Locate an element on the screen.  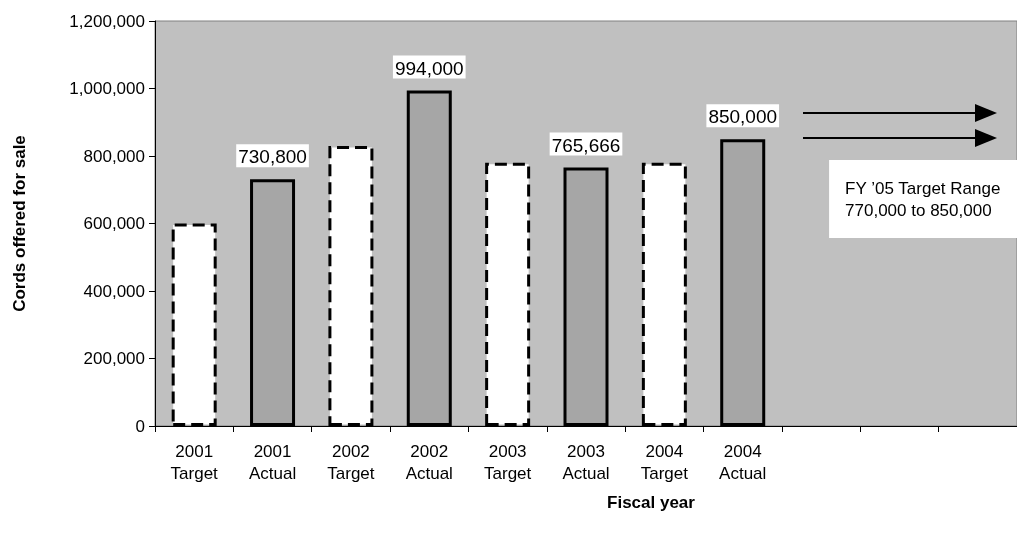
data-label: 730,800 is located at coordinates (272, 157).